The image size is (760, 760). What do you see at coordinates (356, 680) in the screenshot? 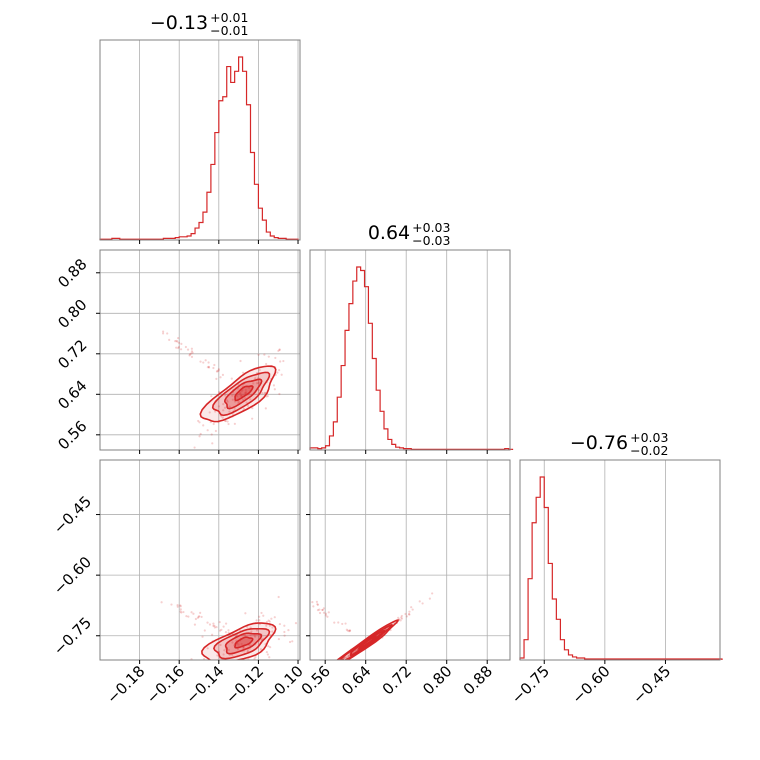
I see `x-tick-label: 0.64` at bounding box center [356, 680].